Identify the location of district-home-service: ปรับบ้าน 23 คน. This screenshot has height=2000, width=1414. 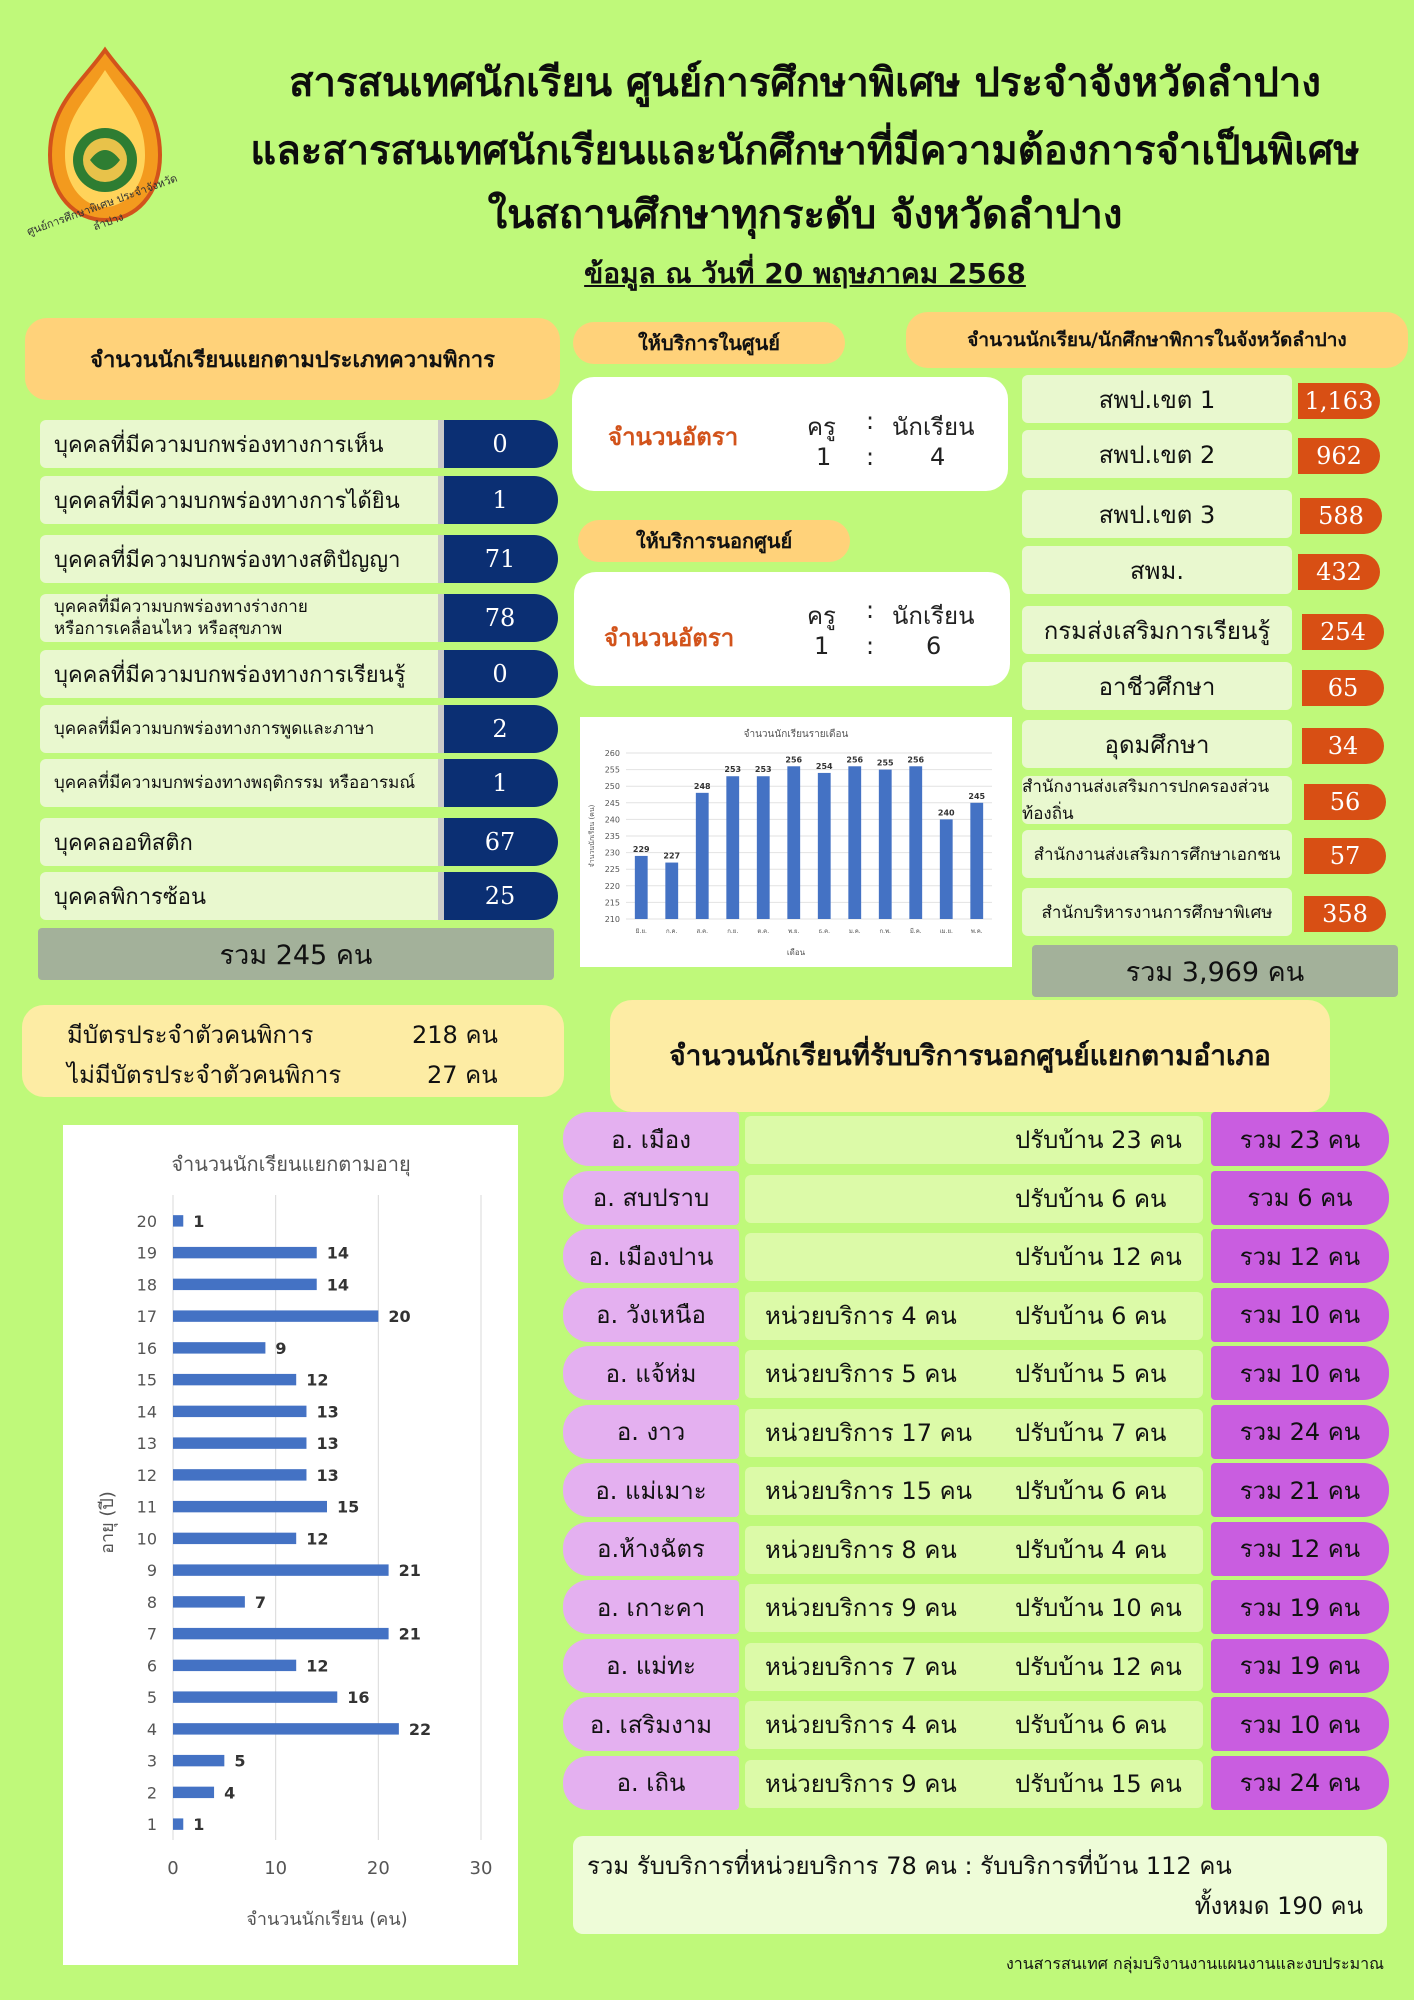
(1098, 1140).